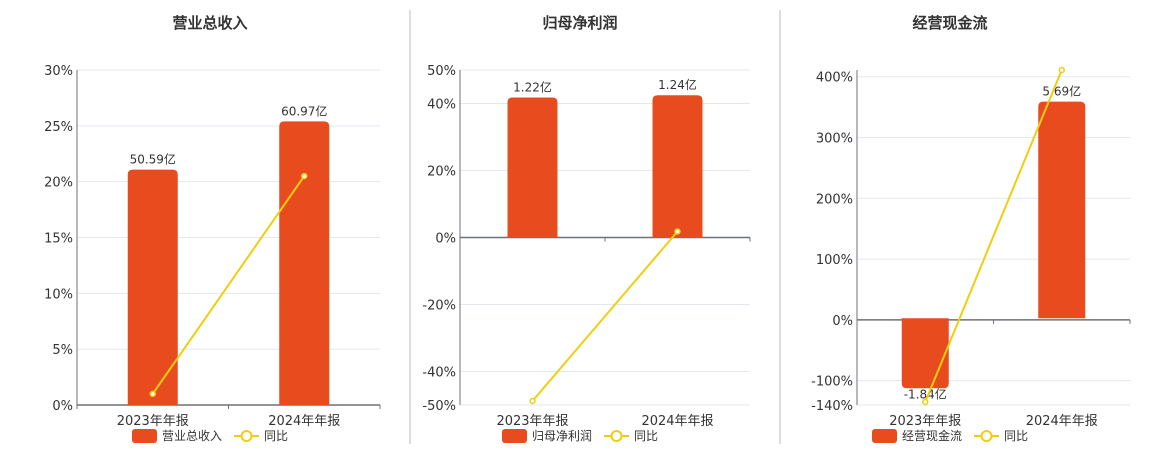  I want to click on y-tick-label: 40%, so click(441, 105).